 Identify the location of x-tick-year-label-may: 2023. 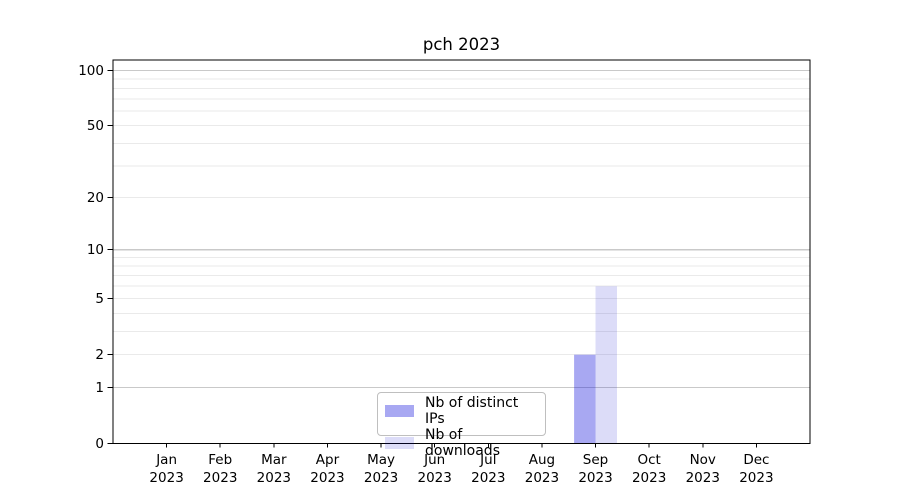
(381, 478).